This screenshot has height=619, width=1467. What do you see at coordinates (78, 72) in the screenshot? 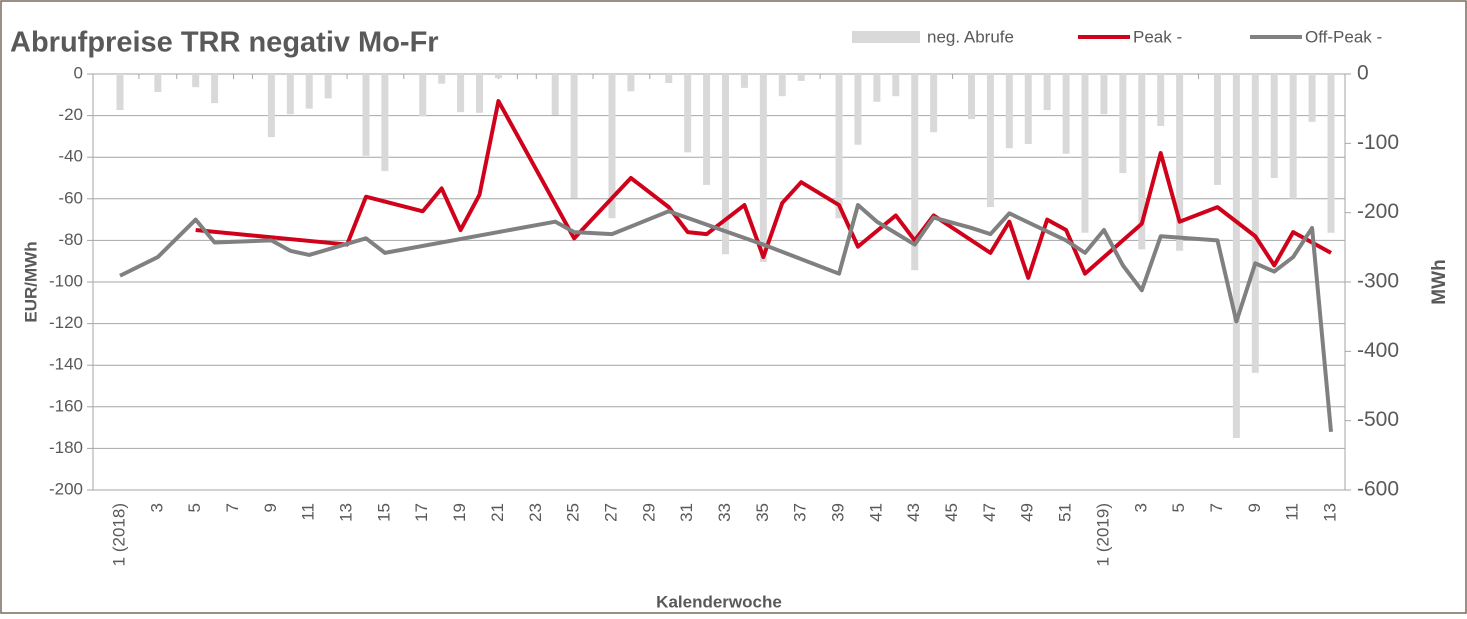
I see `y-tick-label: 0` at bounding box center [78, 72].